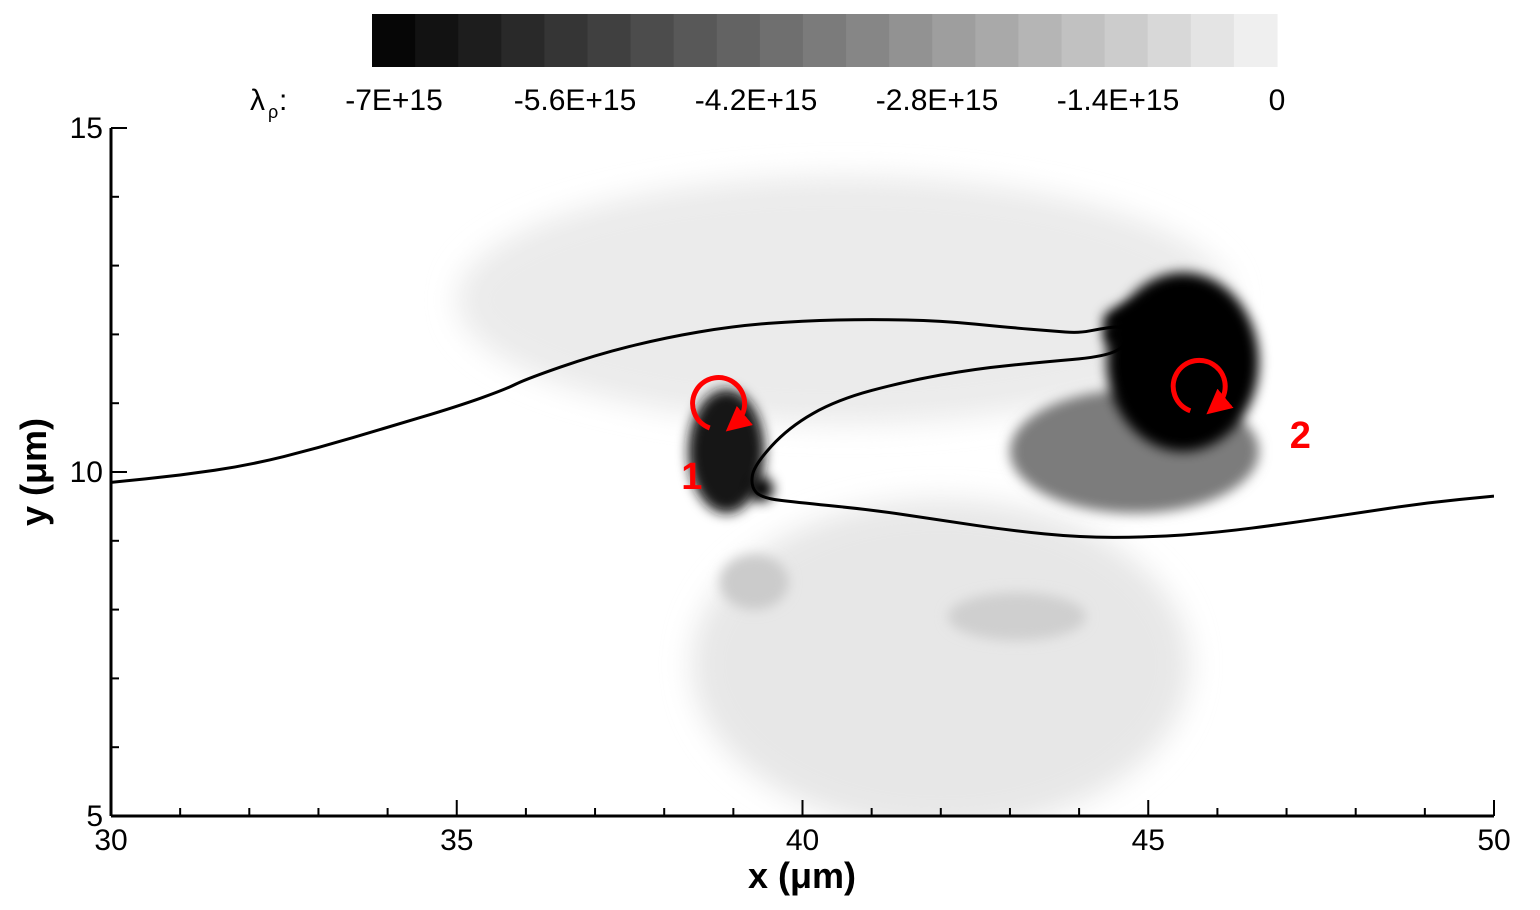  I want to click on x-tick-label: 40, so click(802, 840).